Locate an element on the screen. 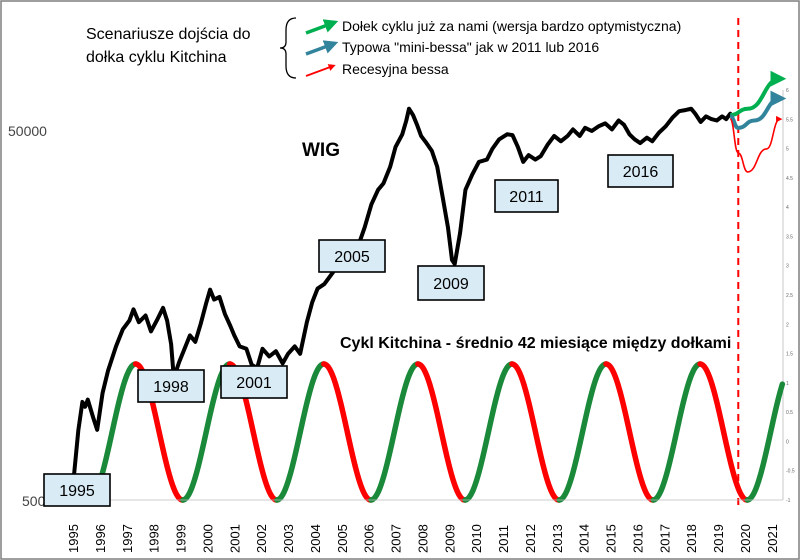  callout-1998: 1998 is located at coordinates (171, 386).